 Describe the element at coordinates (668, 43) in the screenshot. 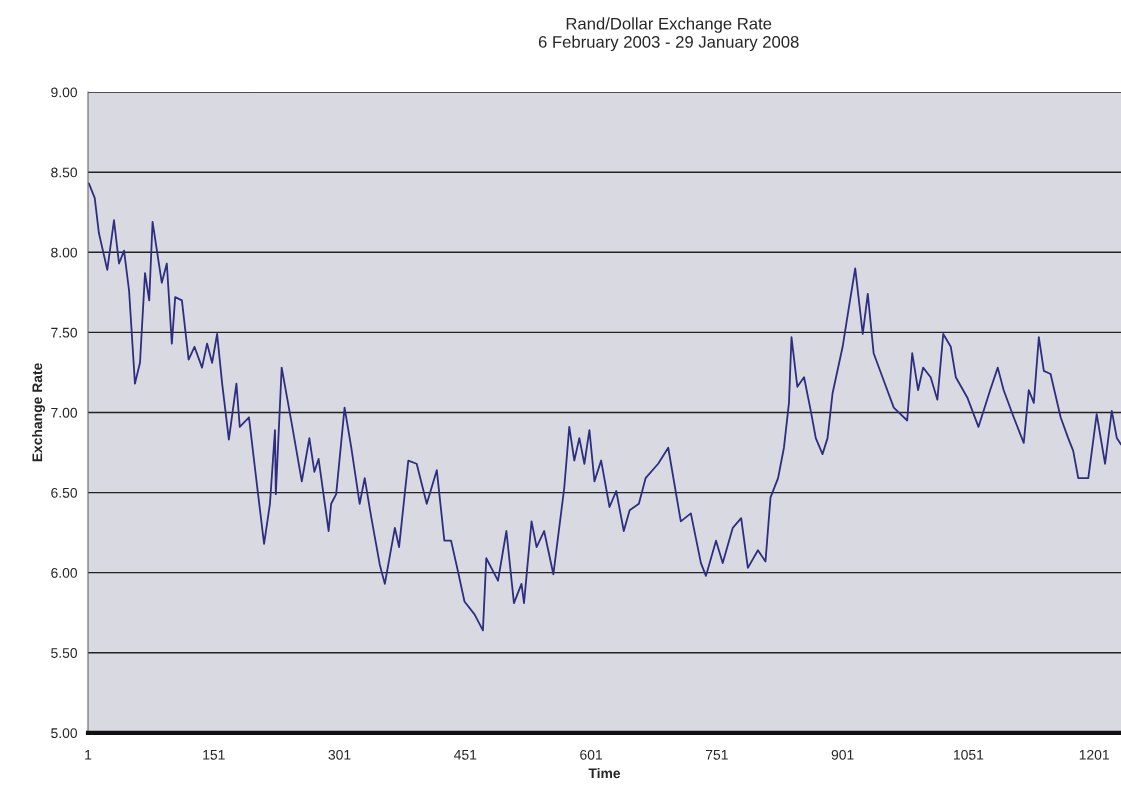

I see `chart-subtitle: 6 February 2003 - 29 January 2008` at that location.